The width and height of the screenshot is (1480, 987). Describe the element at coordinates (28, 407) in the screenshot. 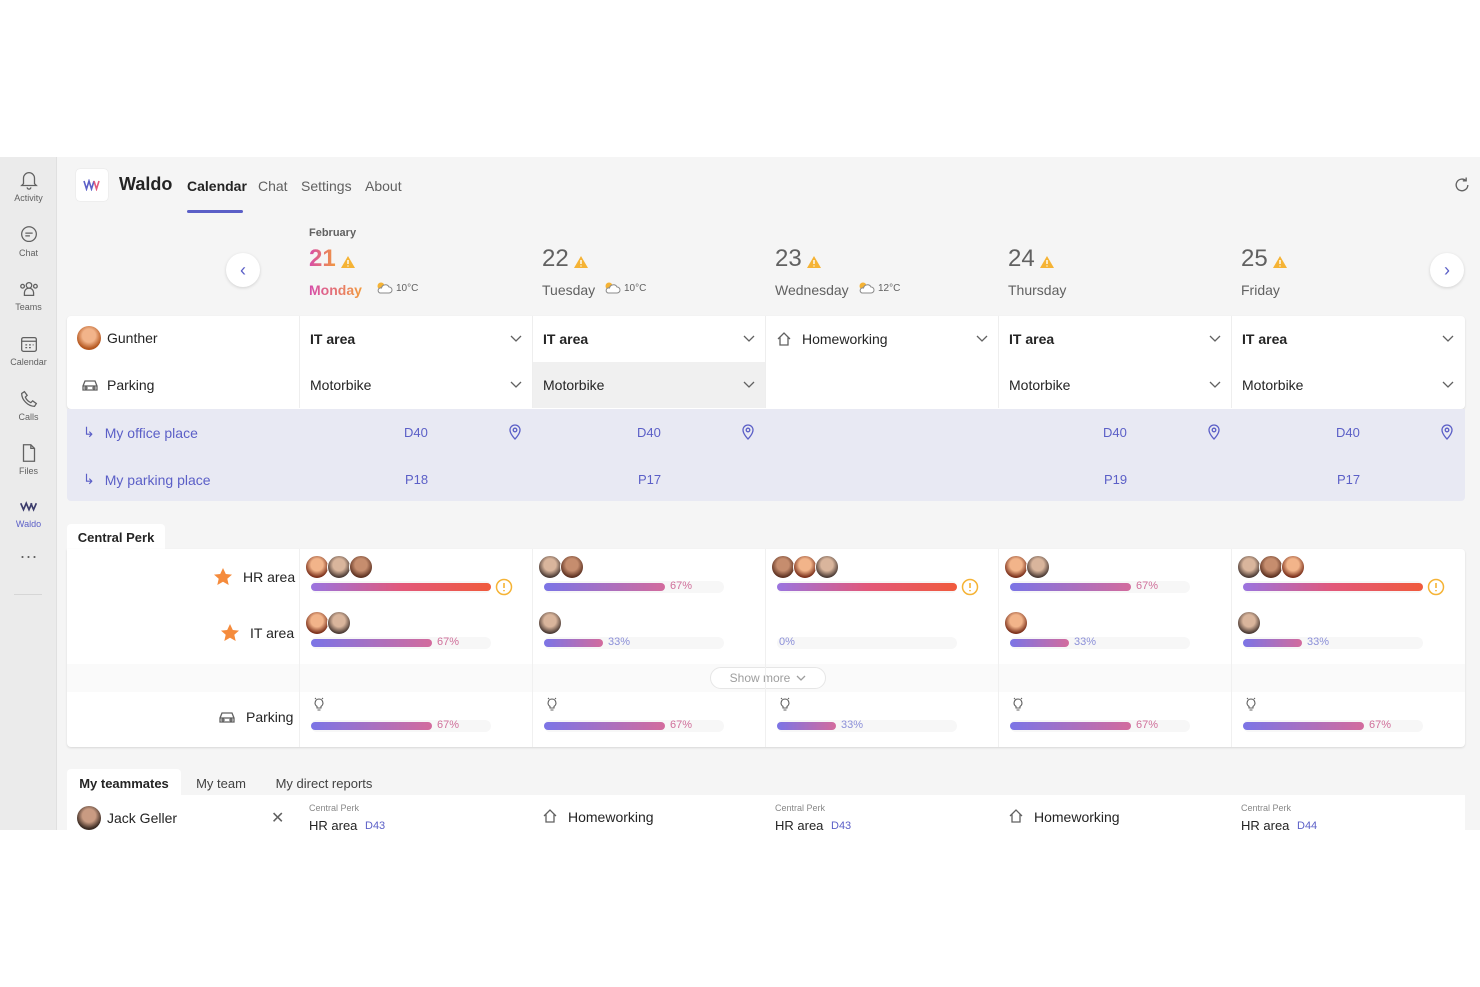

I see `rail-calls: Calls` at that location.